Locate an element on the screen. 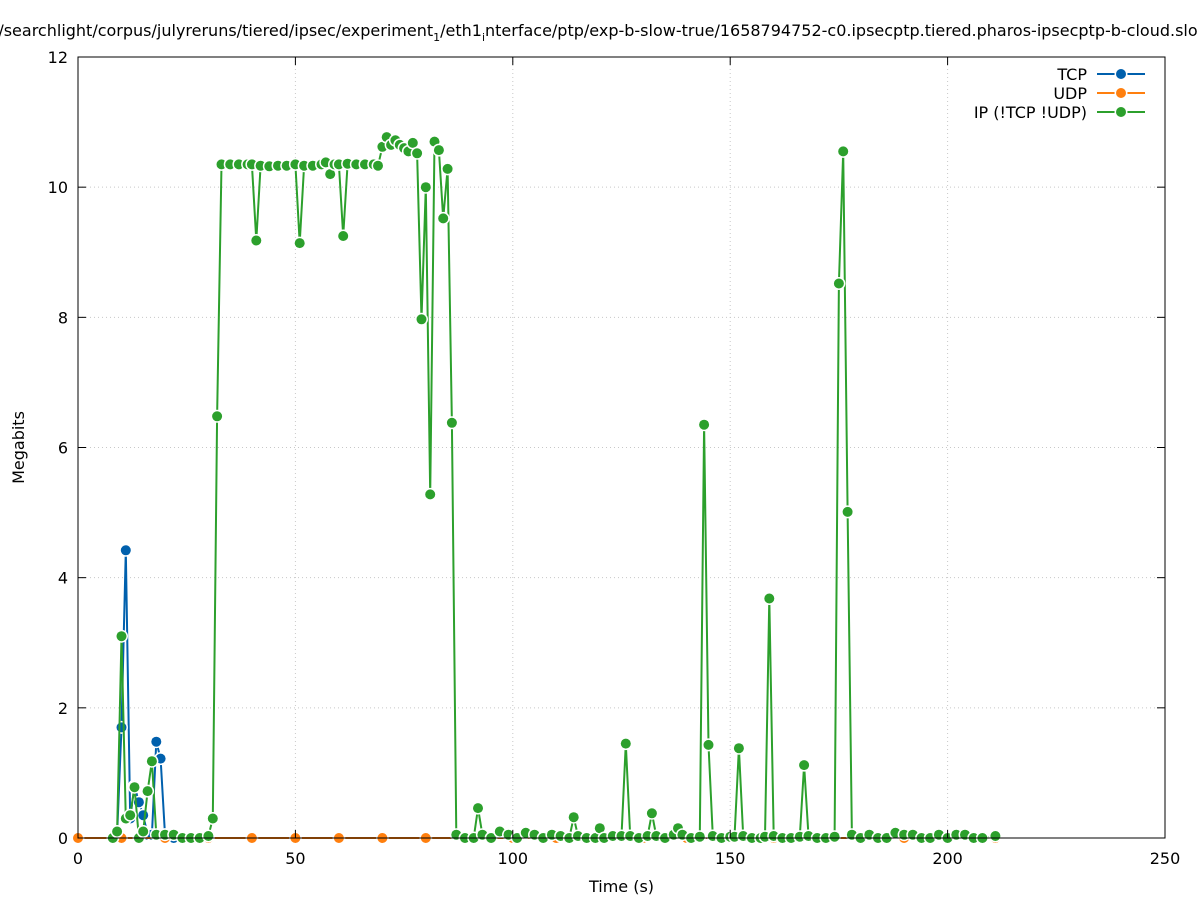 The image size is (1197, 900). legend-entry: TCP is located at coordinates (1100, 74).